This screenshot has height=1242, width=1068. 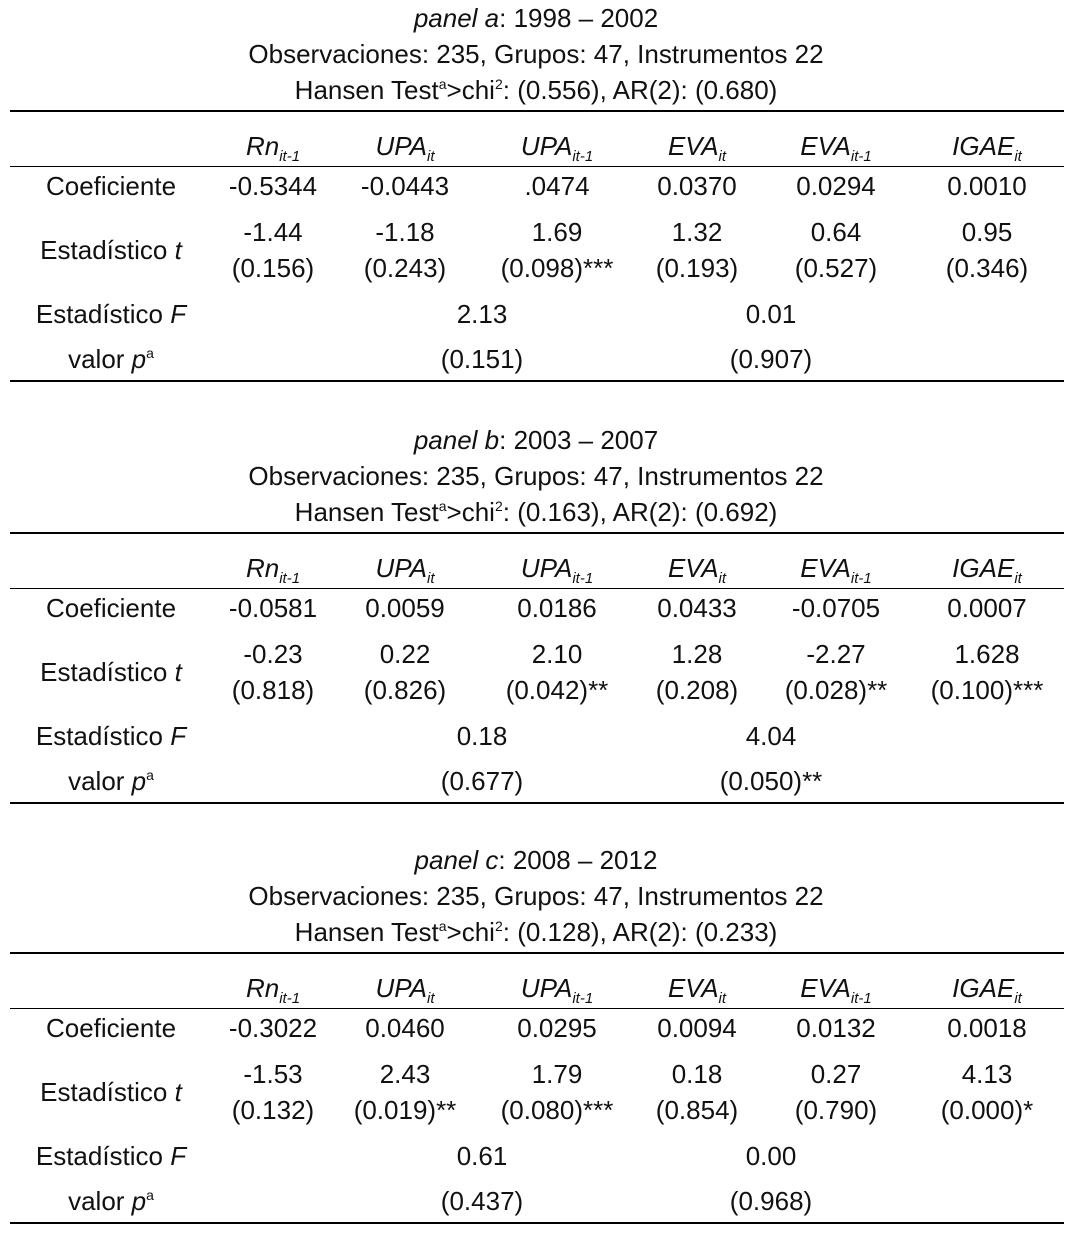 What do you see at coordinates (983, 146) in the screenshot?
I see `column-header-var: IGAE` at bounding box center [983, 146].